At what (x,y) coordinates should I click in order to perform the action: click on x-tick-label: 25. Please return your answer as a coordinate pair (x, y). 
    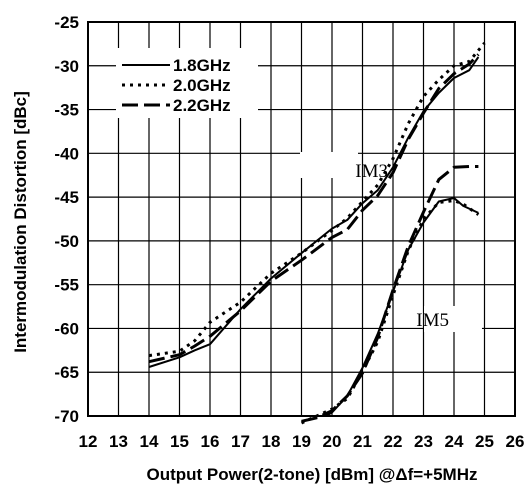
    Looking at the image, I should click on (484, 441).